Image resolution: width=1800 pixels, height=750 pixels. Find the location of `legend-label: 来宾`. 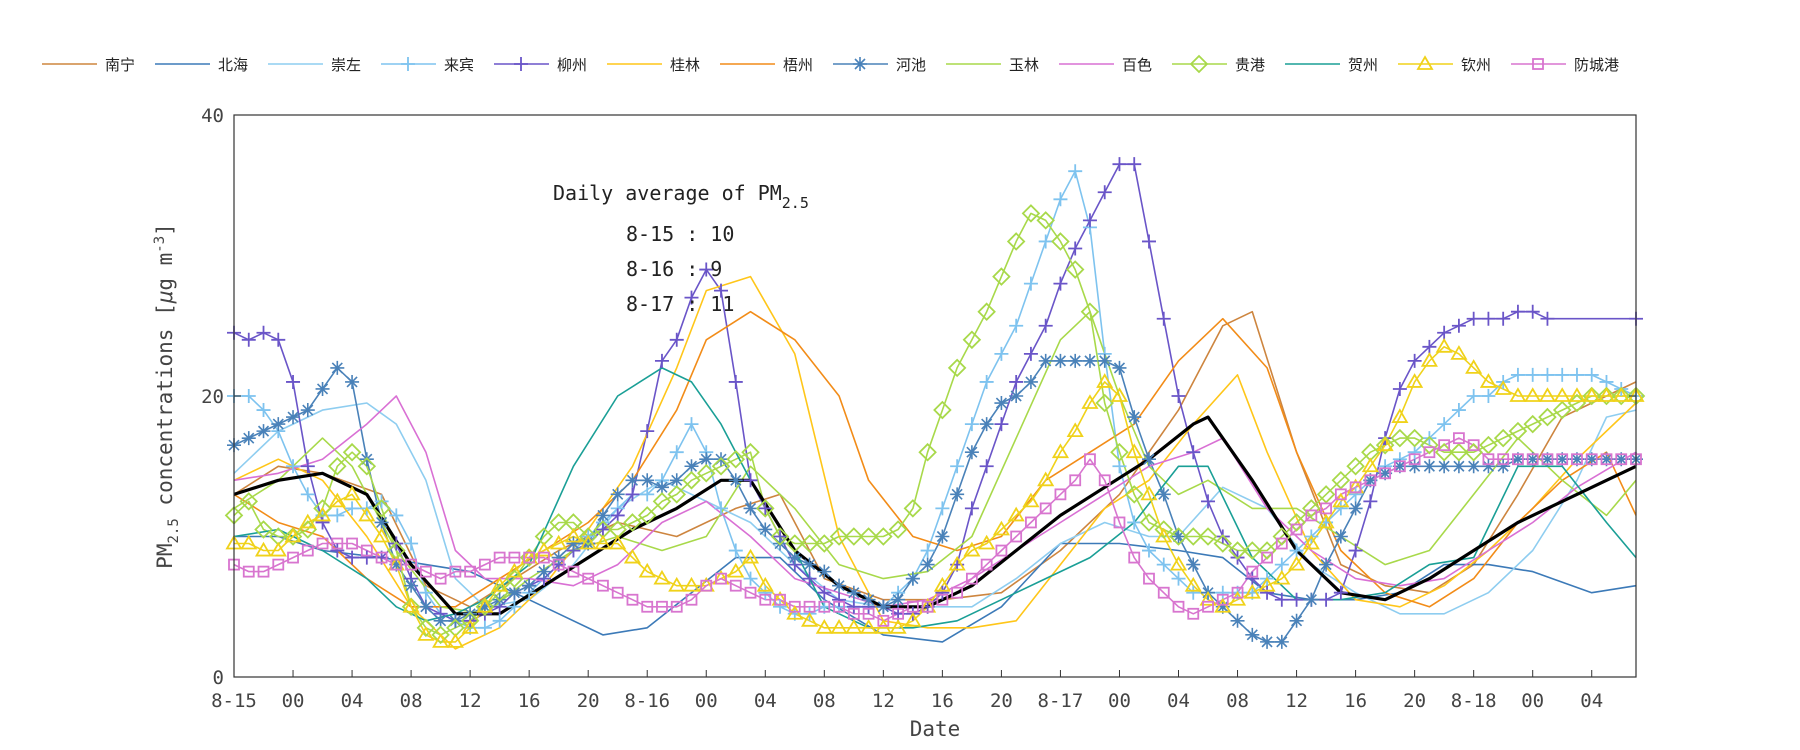

legend-label: 来宾 is located at coordinates (459, 65).